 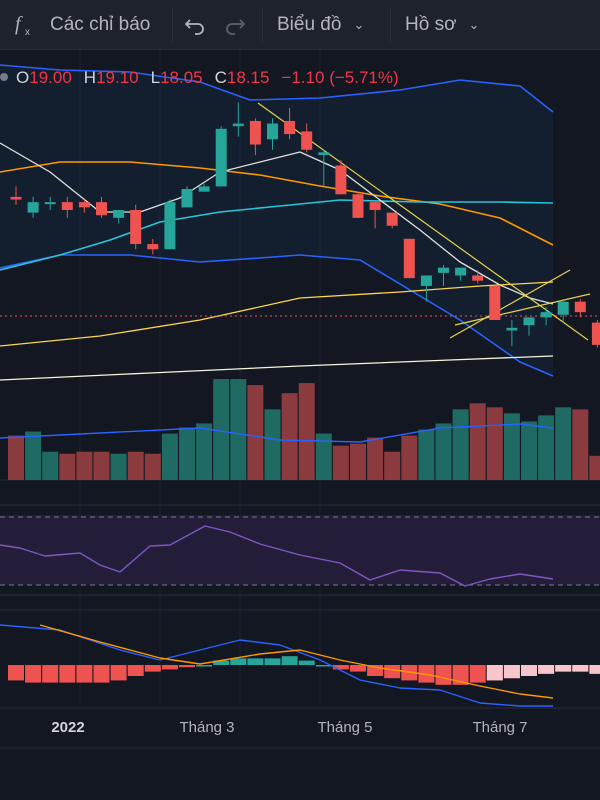 What do you see at coordinates (23, 77) in the screenshot?
I see `legend-open-key: O` at bounding box center [23, 77].